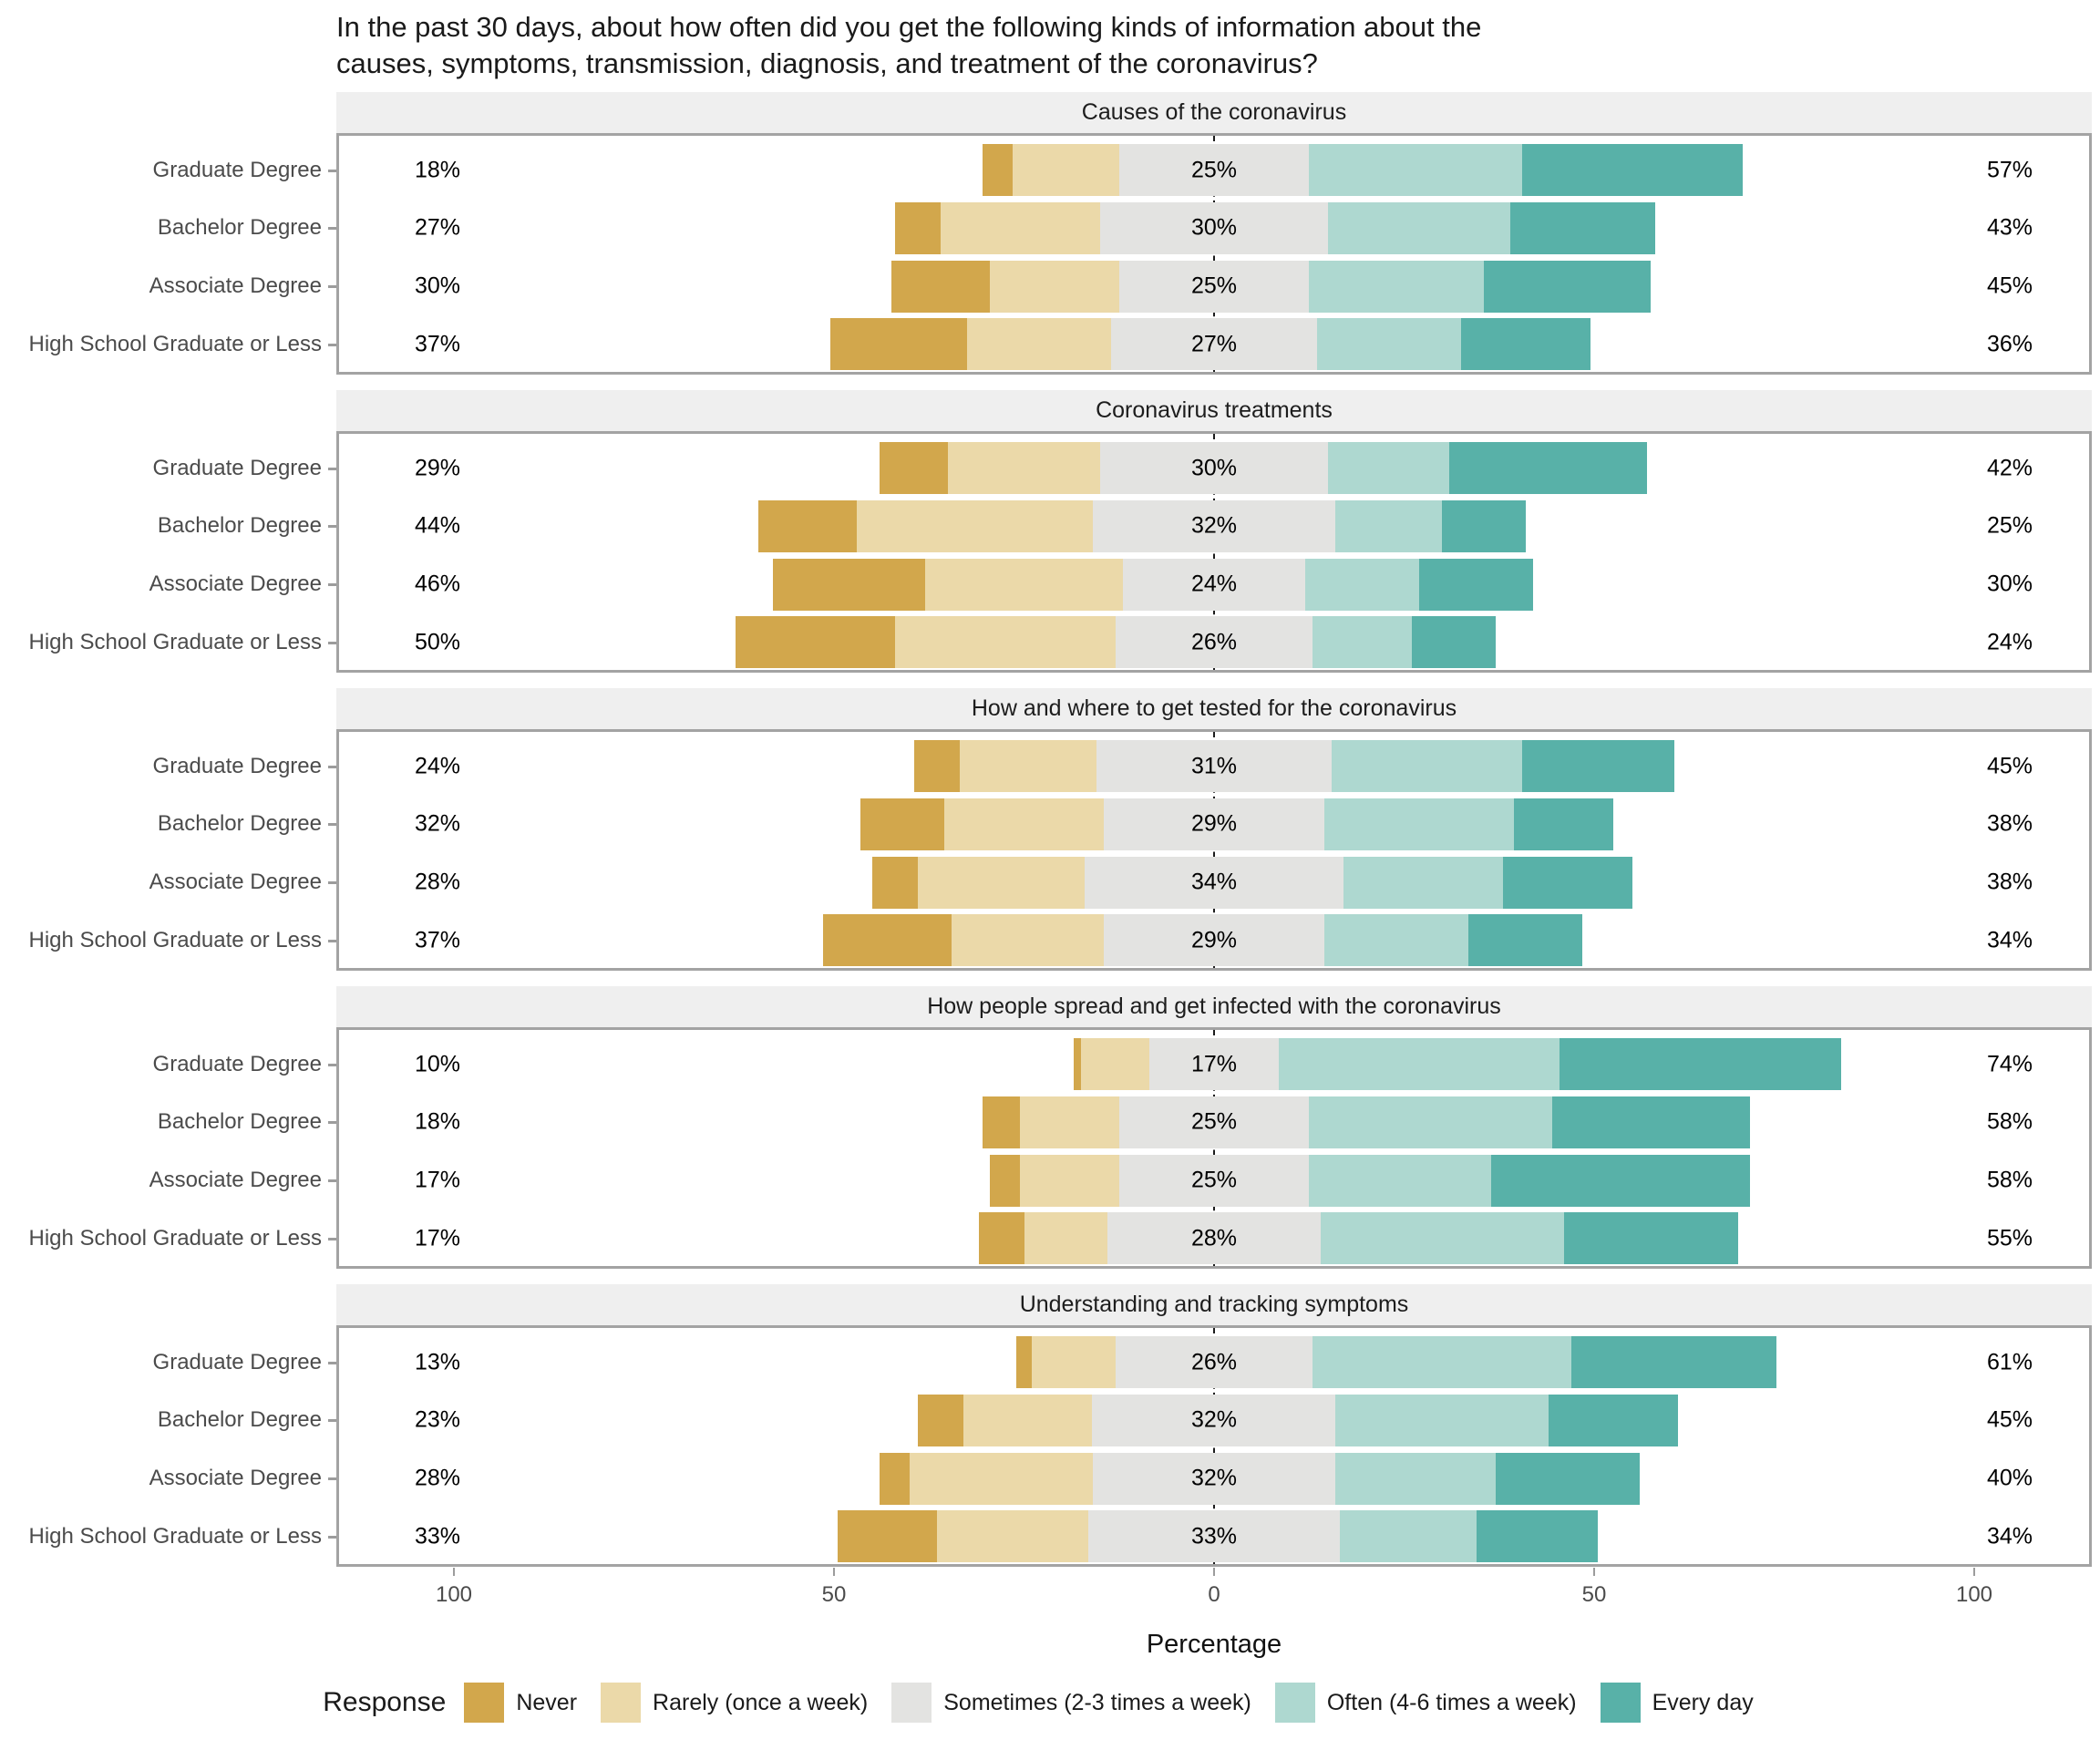  Describe the element at coordinates (437, 1121) in the screenshot. I see `bar-left-label: 18%` at that location.